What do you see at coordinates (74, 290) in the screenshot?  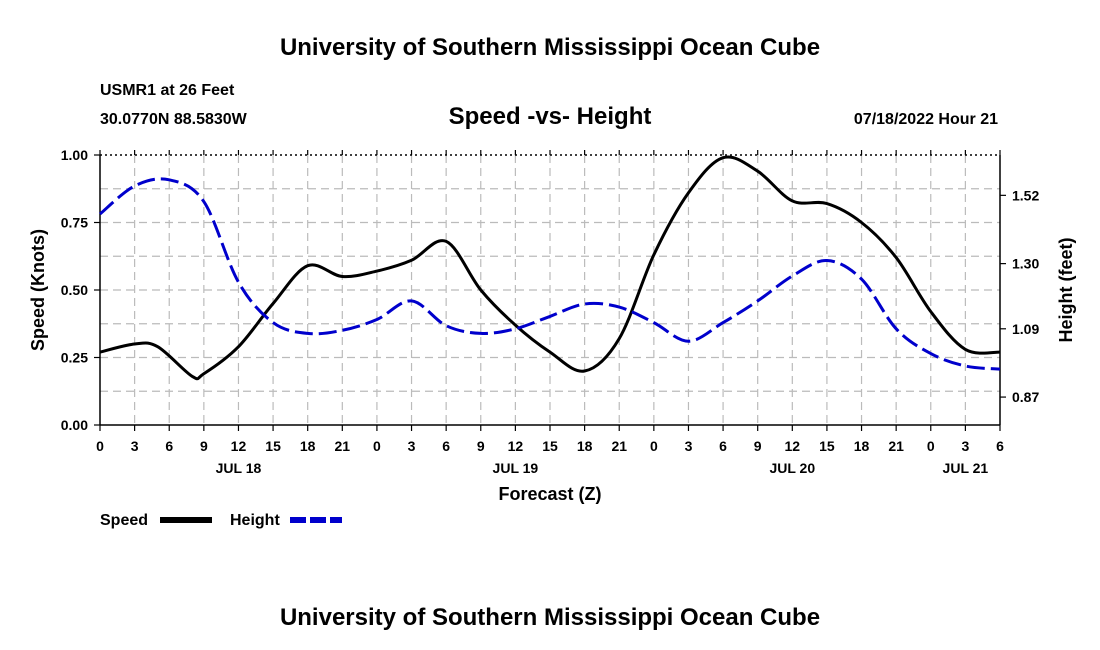 I see `y-left-tick-label: 0.50` at bounding box center [74, 290].